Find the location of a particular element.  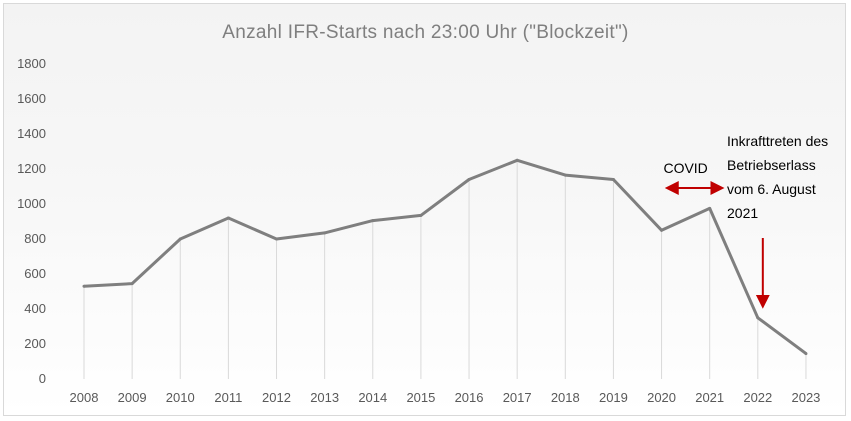

data-point-2013 is located at coordinates (325, 233).